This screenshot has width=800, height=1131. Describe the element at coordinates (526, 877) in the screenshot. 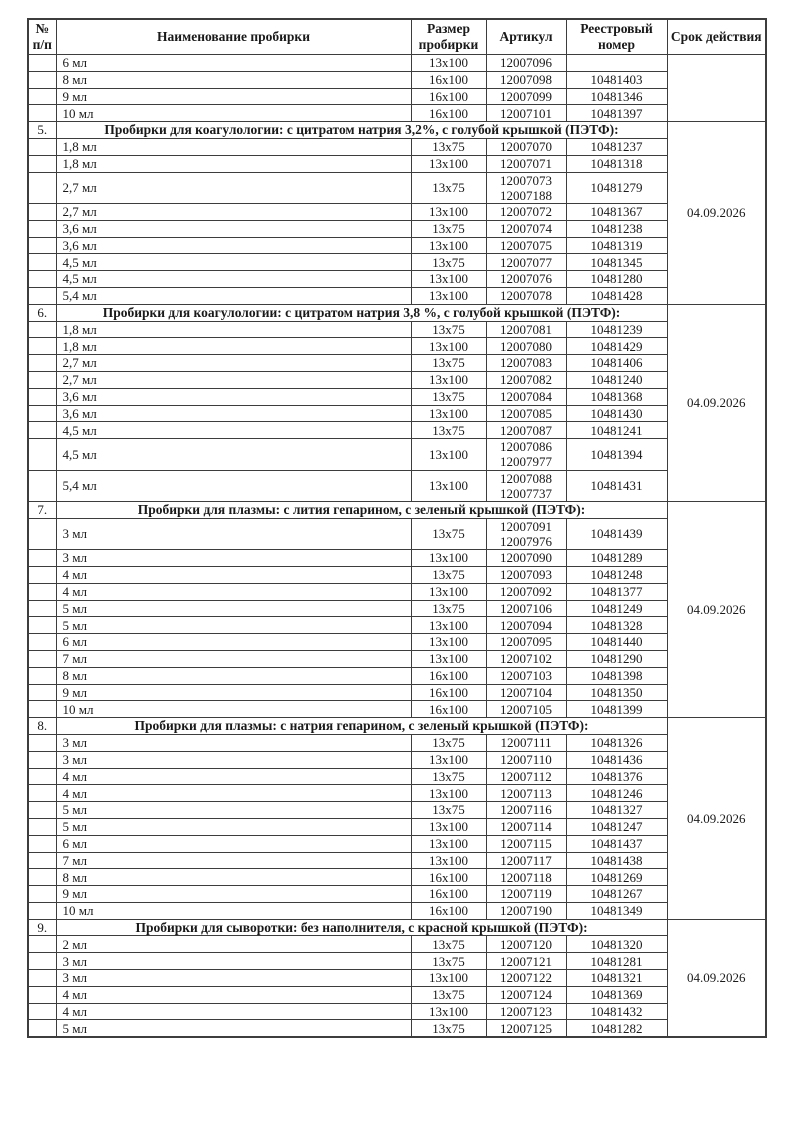

I see `article-cell: 12007118` at that location.